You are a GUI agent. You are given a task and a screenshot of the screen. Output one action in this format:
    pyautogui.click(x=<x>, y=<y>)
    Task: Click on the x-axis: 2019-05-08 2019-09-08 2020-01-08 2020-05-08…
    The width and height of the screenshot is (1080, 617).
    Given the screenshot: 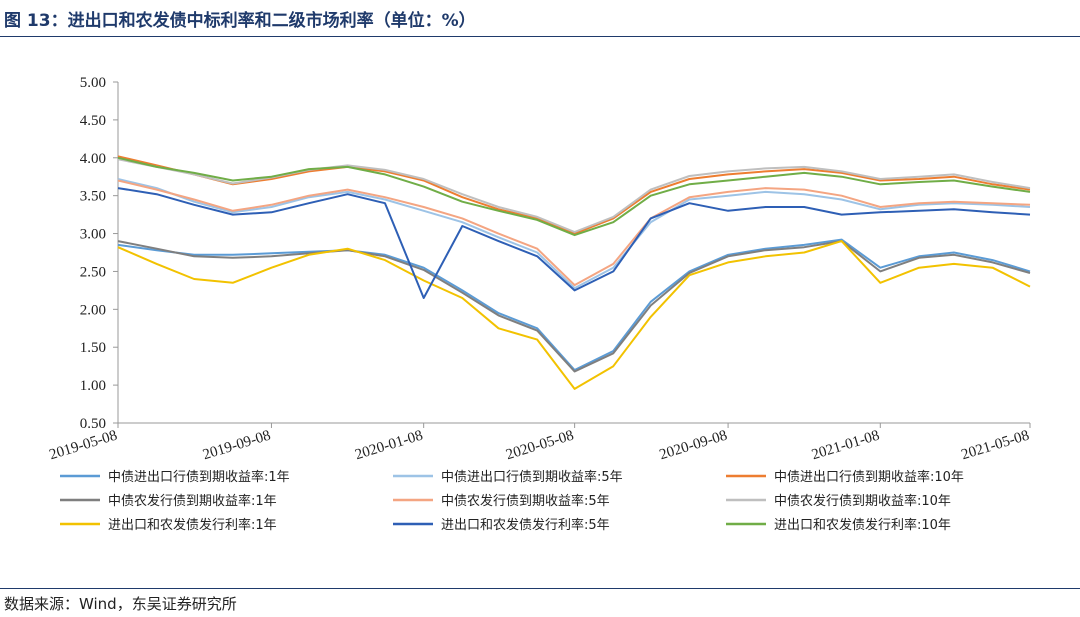 What is the action you would take?
    pyautogui.click(x=540, y=443)
    